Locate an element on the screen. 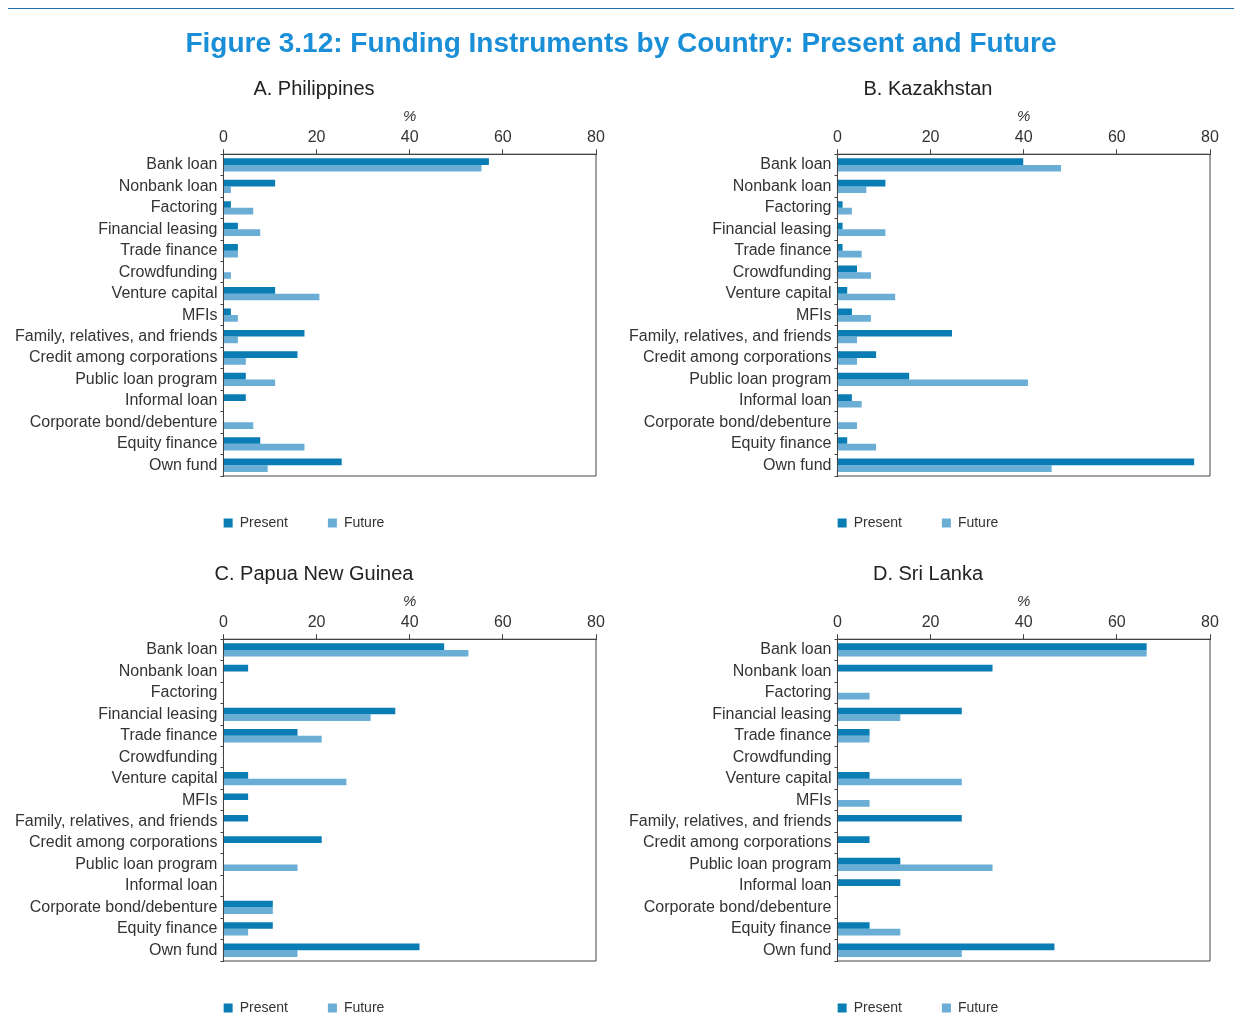 The width and height of the screenshot is (1242, 1021). x-tick-label: 0 is located at coordinates (223, 137).